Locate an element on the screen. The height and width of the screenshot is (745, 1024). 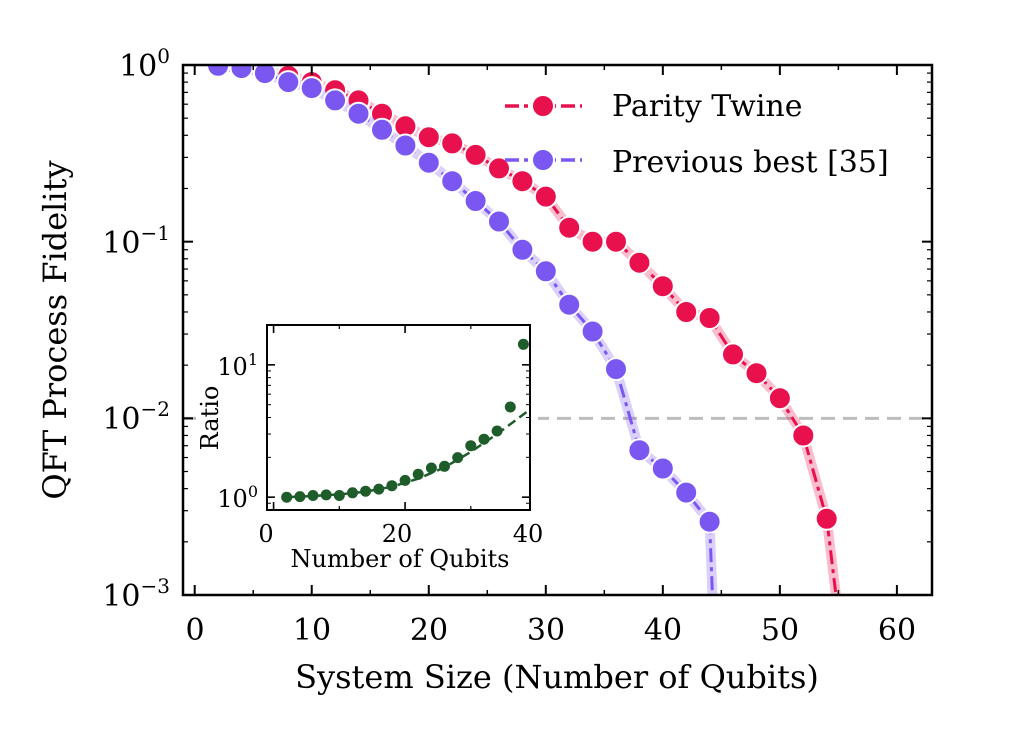
y-tick-exp: −1 is located at coordinates (155, 233).